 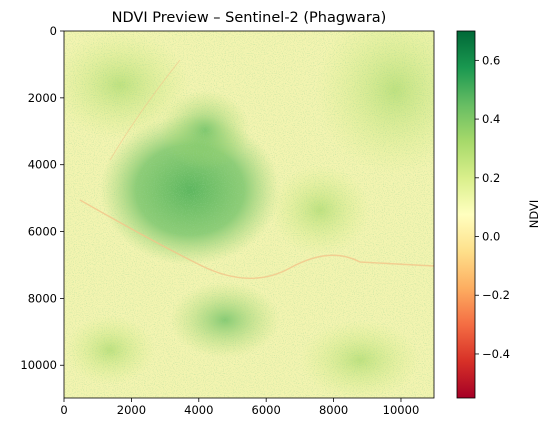 What do you see at coordinates (266, 410) in the screenshot?
I see `x-tick-label: 6000` at bounding box center [266, 410].